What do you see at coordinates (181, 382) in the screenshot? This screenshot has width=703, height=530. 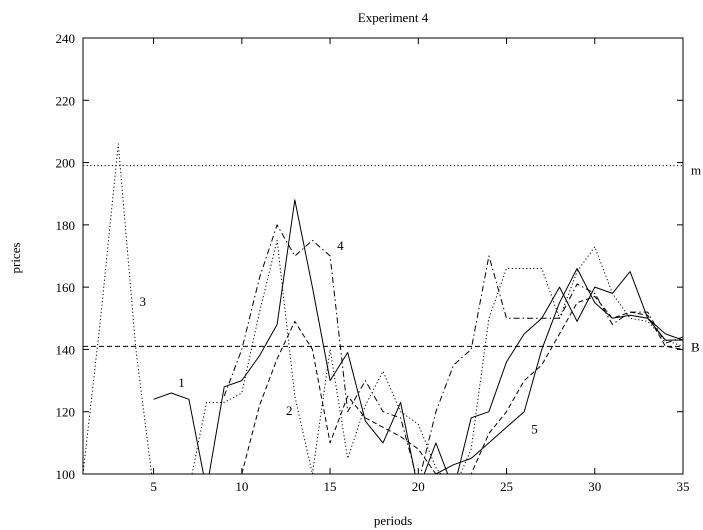 I see `series-label-1: 1` at bounding box center [181, 382].